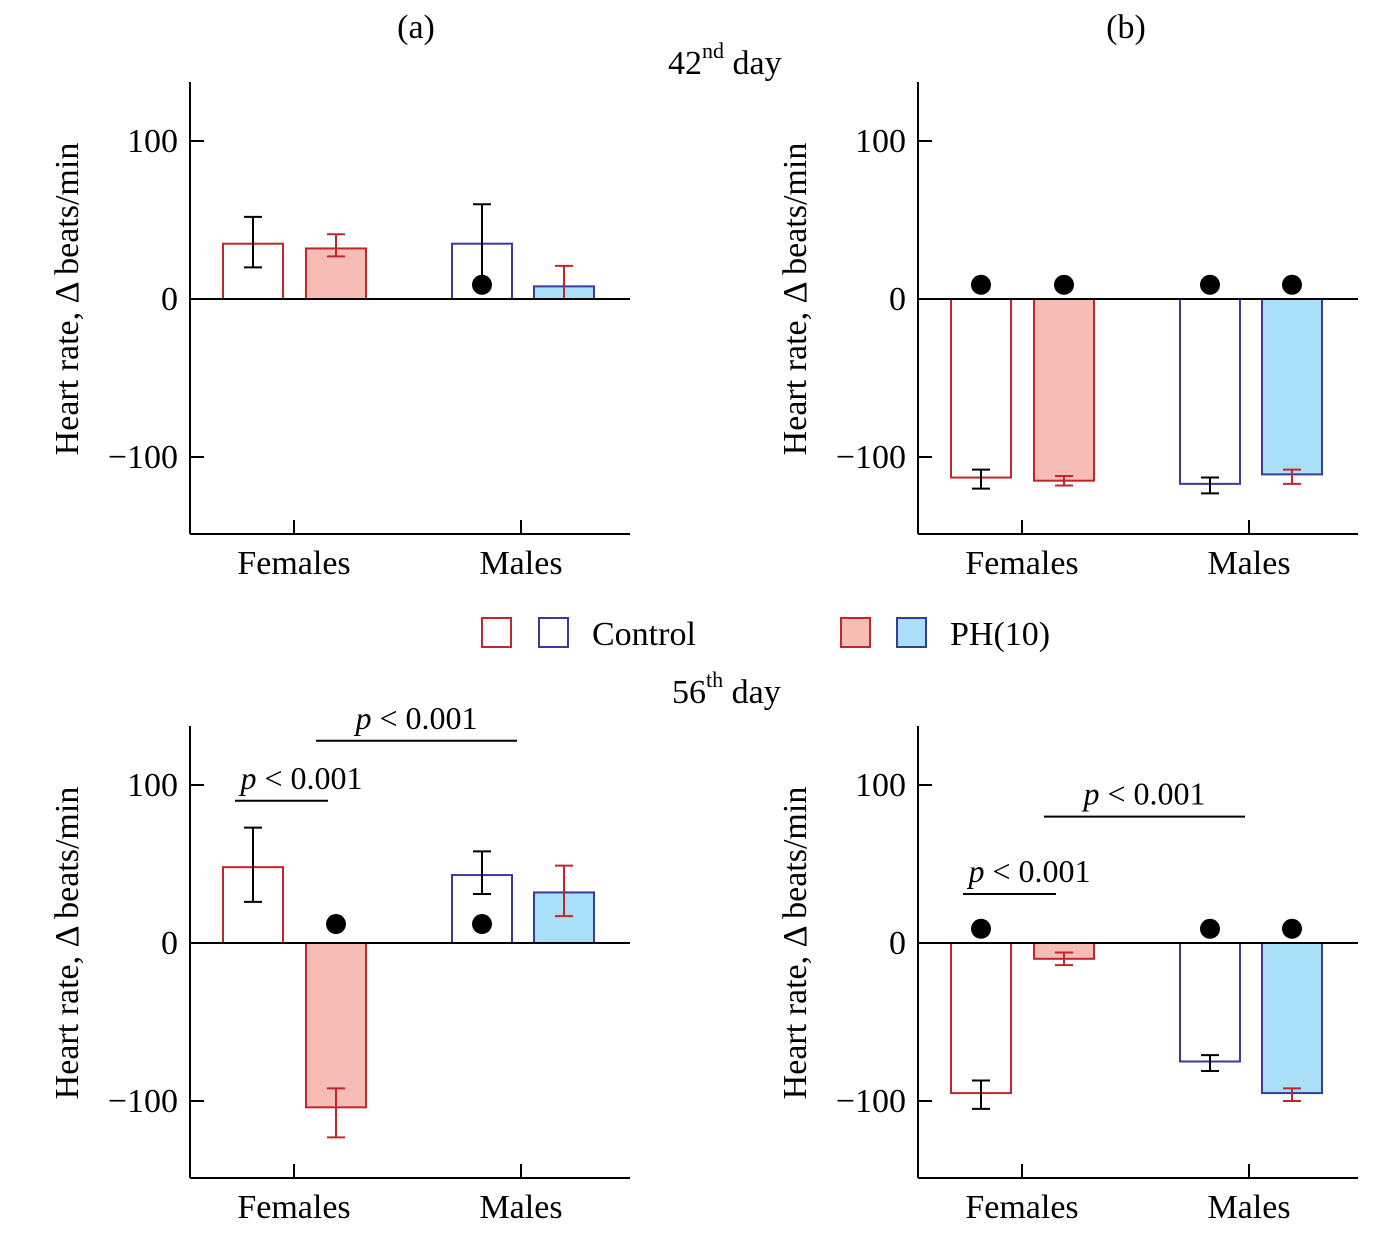 The height and width of the screenshot is (1250, 1399). Describe the element at coordinates (1126, 27) in the screenshot. I see `panel-label-b: (b)` at that location.